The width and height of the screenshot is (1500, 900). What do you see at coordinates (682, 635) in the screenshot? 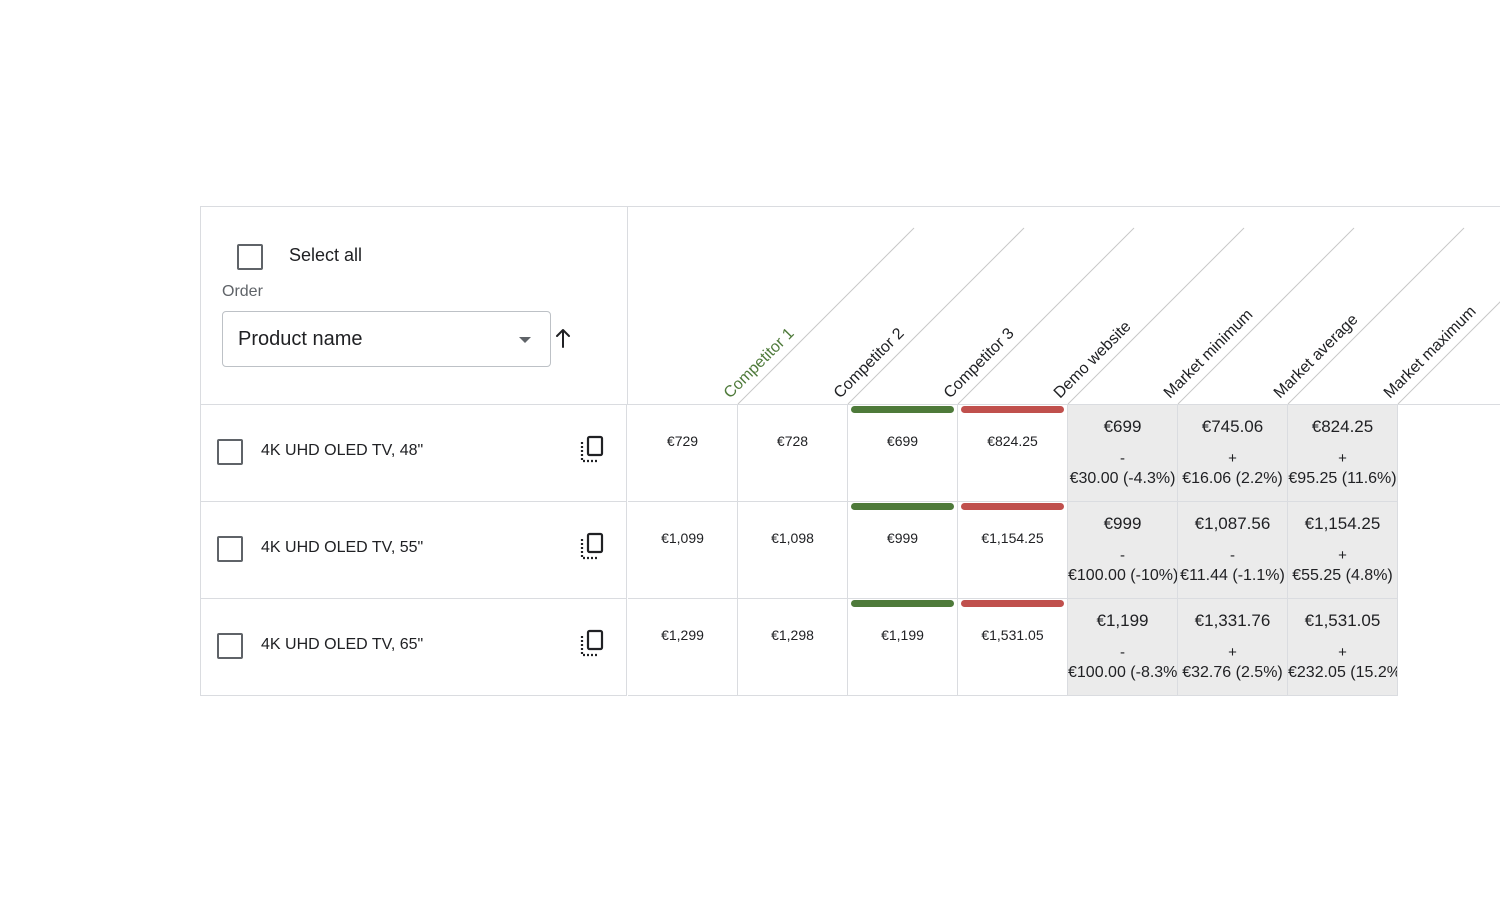
I see `price-value: €1,299` at bounding box center [682, 635].